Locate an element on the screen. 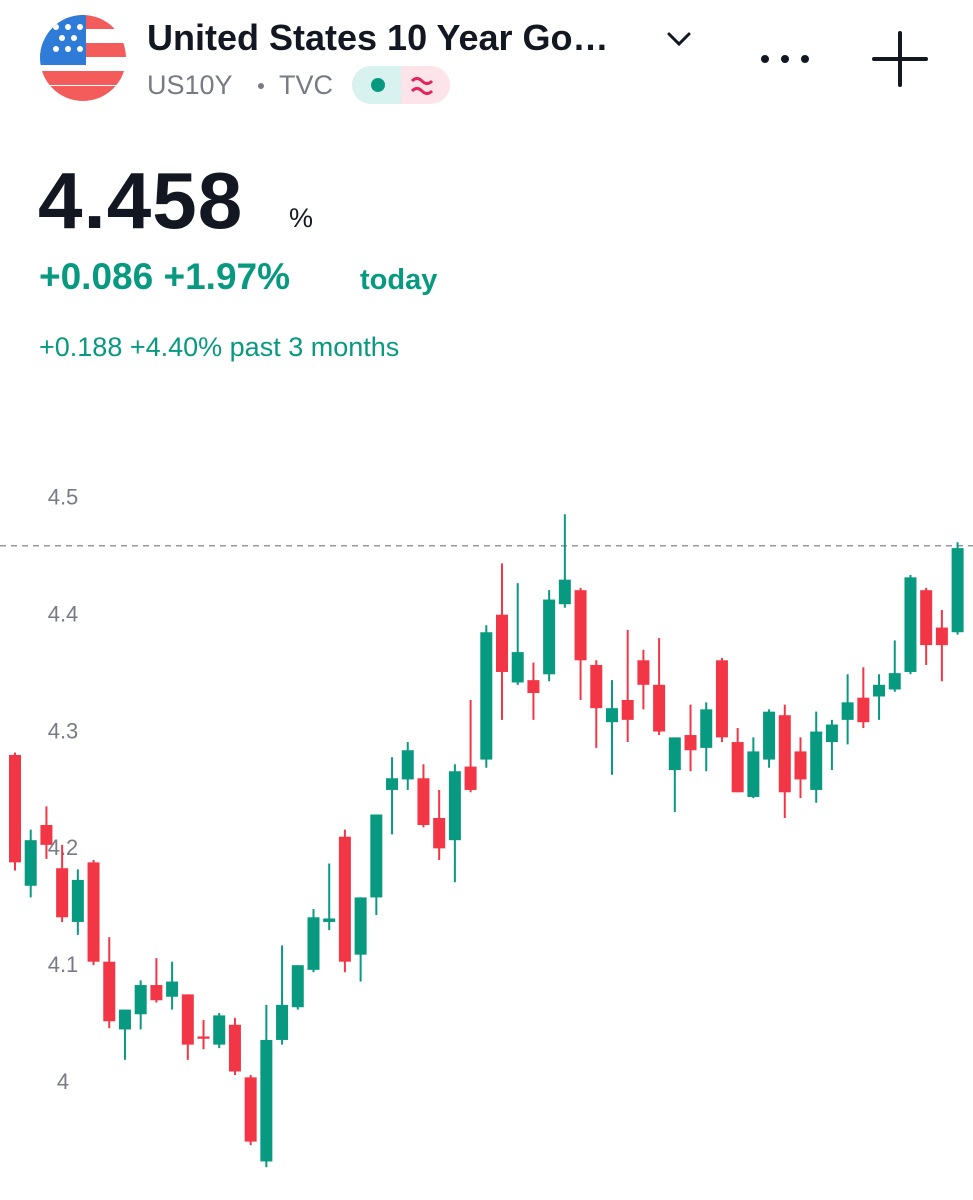 The image size is (973, 1200). price: 4.458 is located at coordinates (141, 200).